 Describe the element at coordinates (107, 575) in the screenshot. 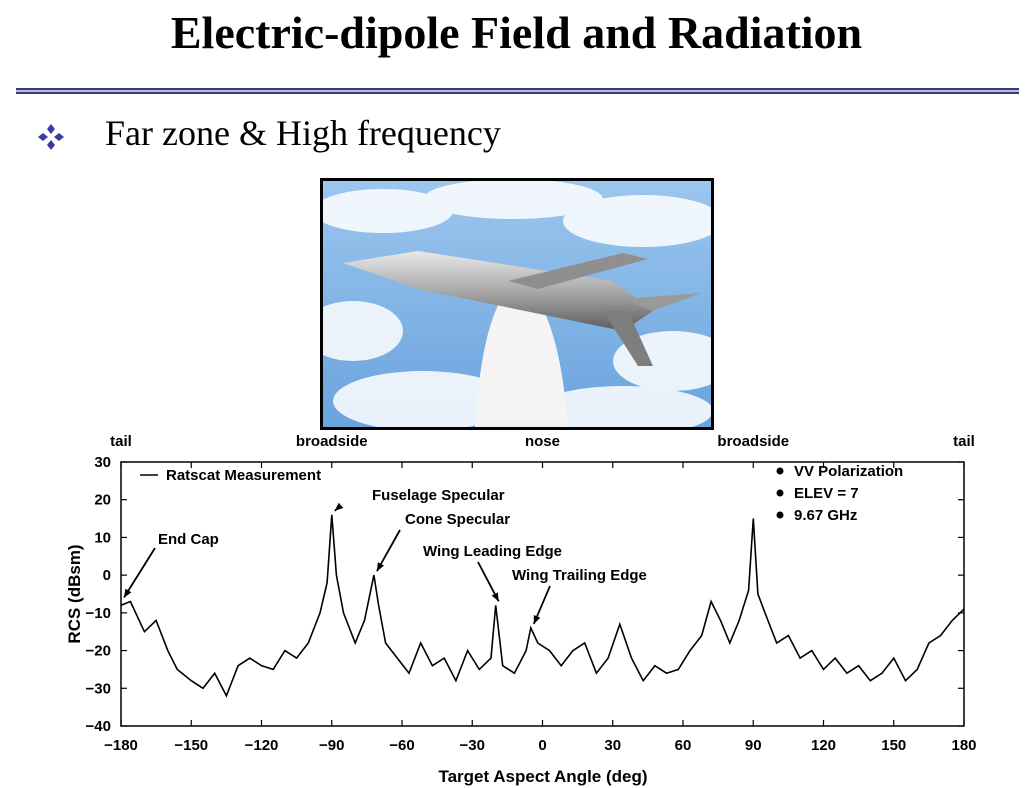

I see `y-tick-label: 0` at that location.